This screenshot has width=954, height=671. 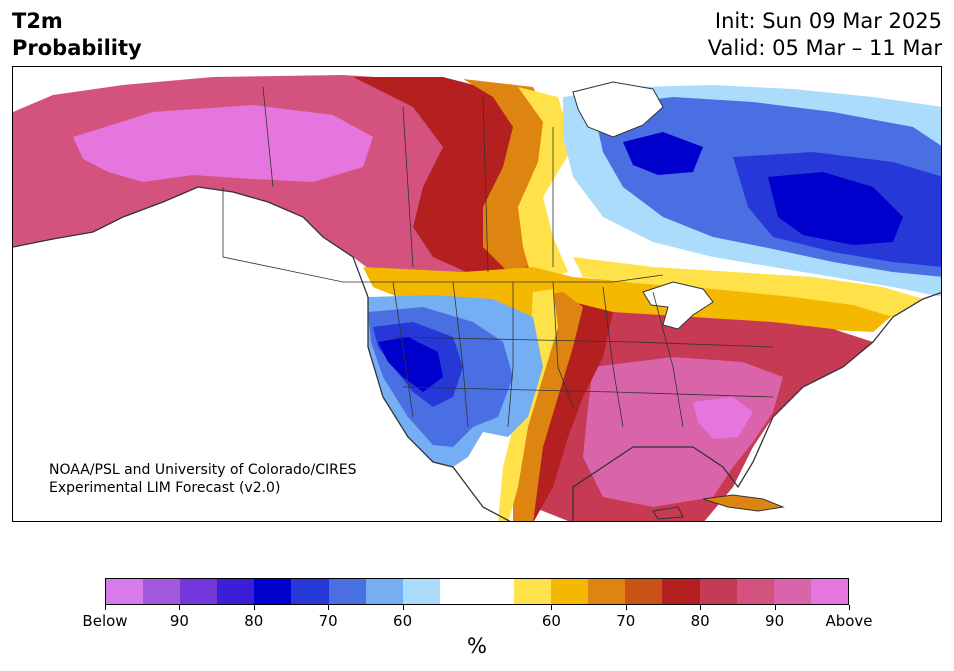 What do you see at coordinates (618, 109) in the screenshot?
I see `hudson-bay` at bounding box center [618, 109].